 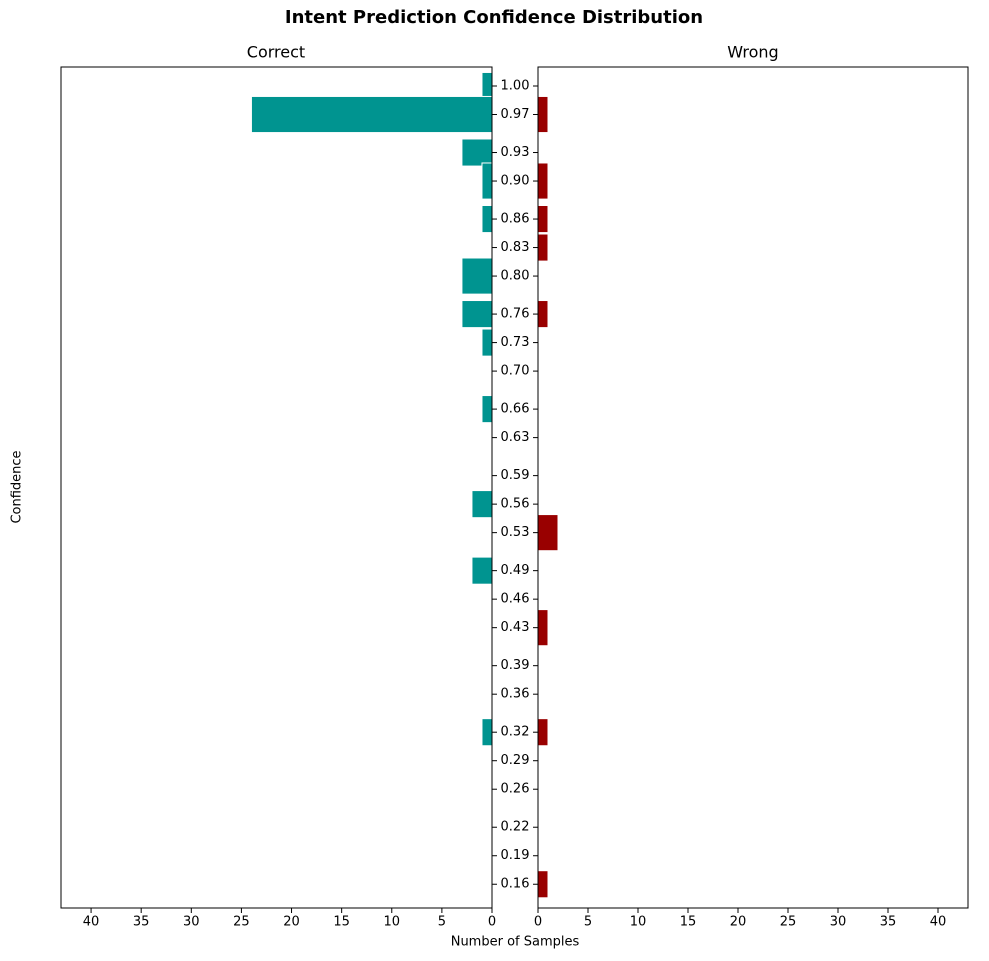 I want to click on y-tick-label: 0.53, so click(x=515, y=532).